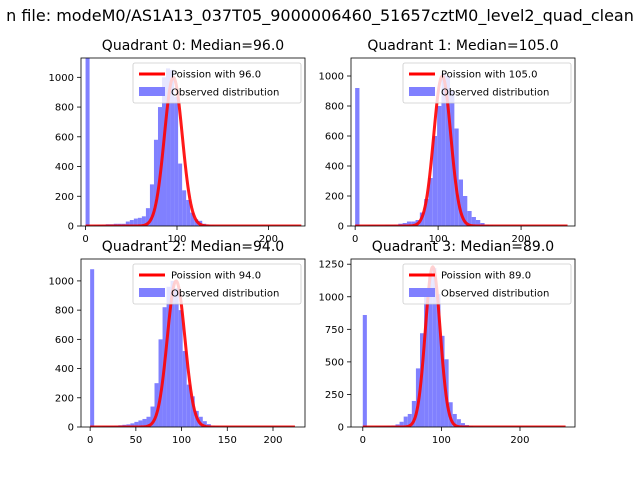 The height and width of the screenshot is (480, 640). What do you see at coordinates (486, 276) in the screenshot?
I see `legend-label-poisson: Poission with 89.0` at bounding box center [486, 276].